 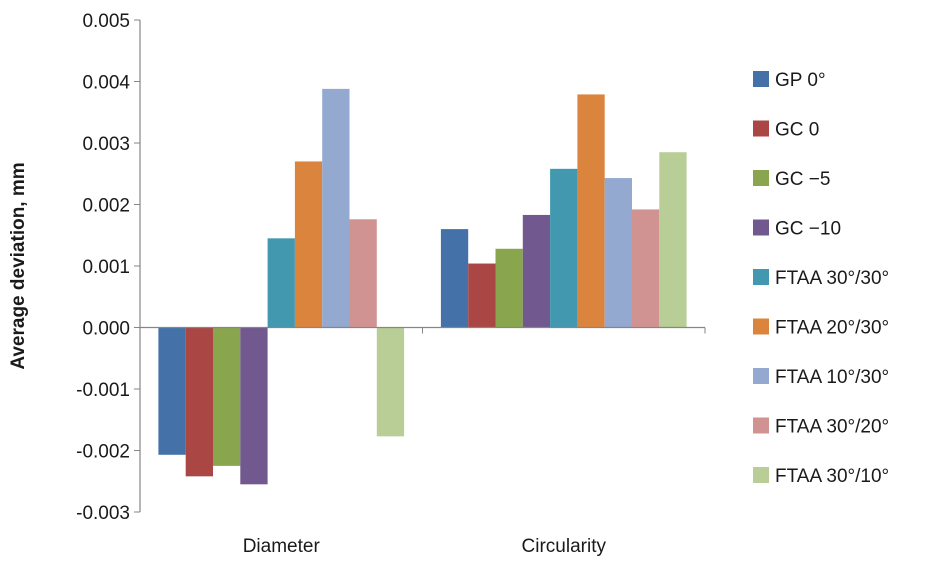 I want to click on legend-label: GP 0°, so click(x=800, y=80).